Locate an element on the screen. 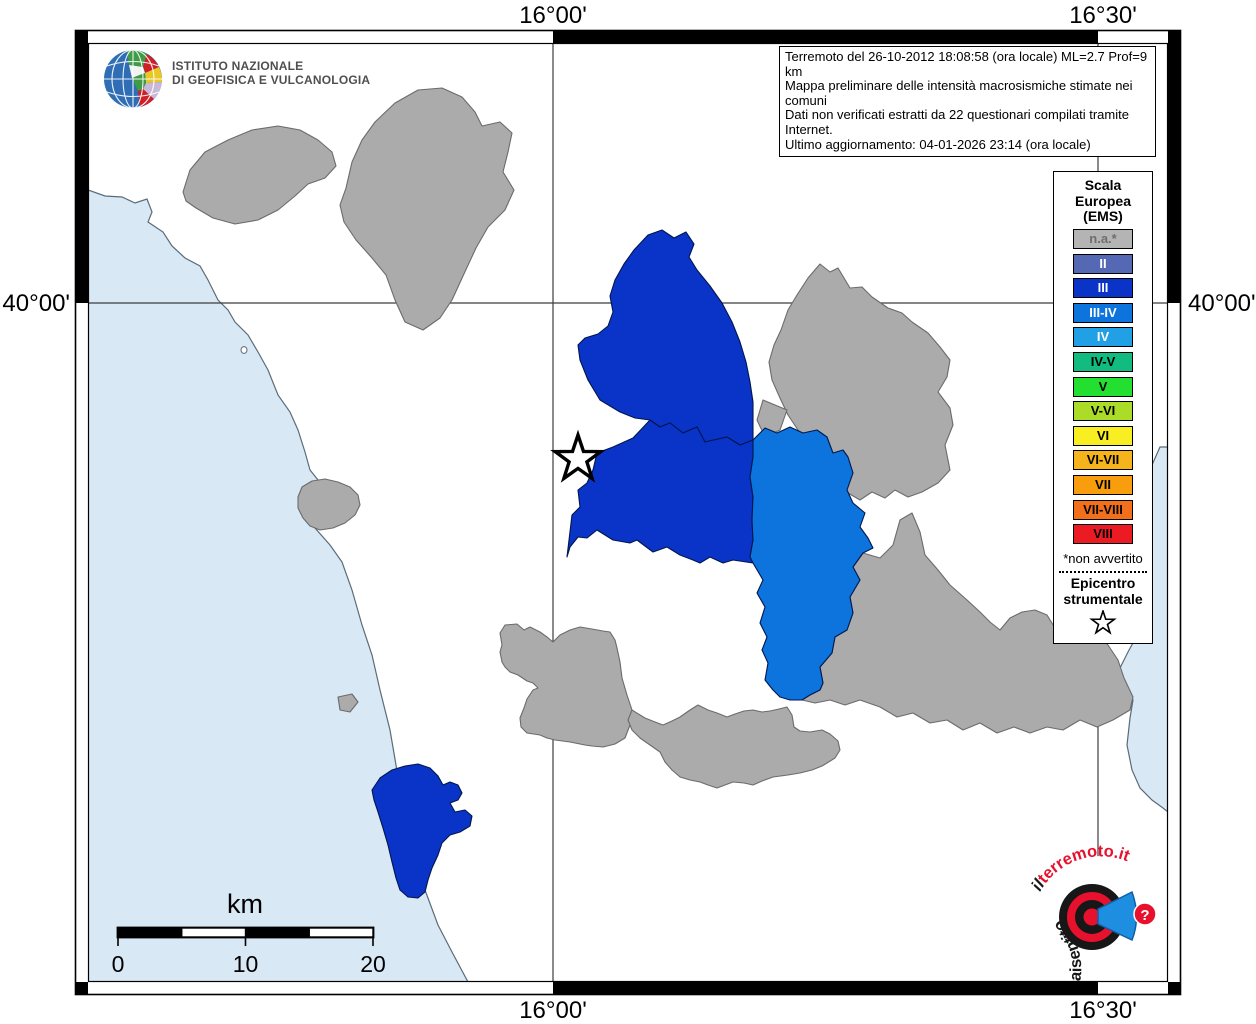  legend-title: Scala Europea (EMS) is located at coordinates (1102, 200).